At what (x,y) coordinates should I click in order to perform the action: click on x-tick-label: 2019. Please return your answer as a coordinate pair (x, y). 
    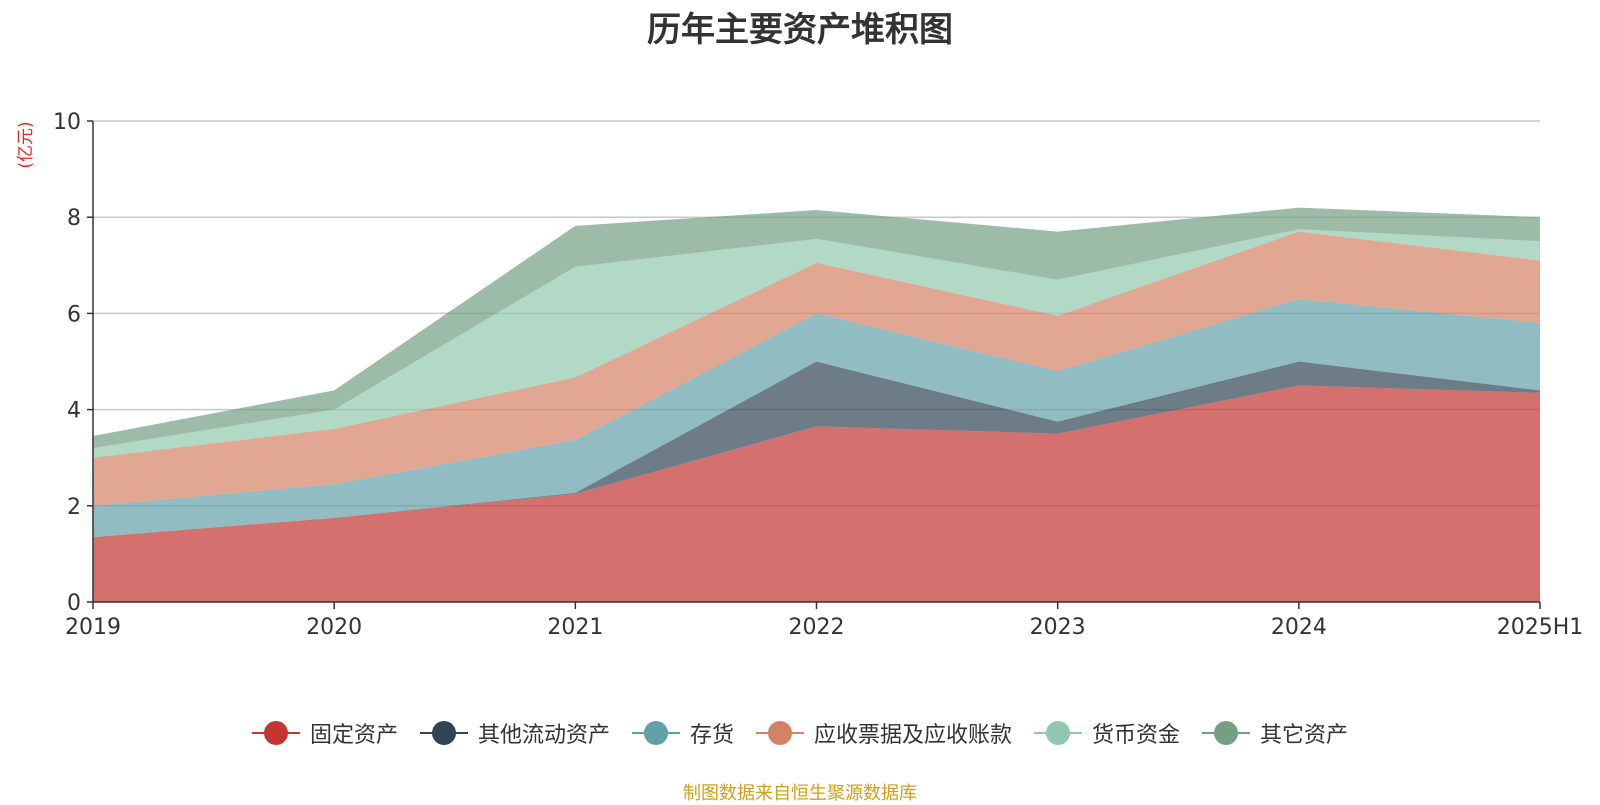
    Looking at the image, I should click on (93, 627).